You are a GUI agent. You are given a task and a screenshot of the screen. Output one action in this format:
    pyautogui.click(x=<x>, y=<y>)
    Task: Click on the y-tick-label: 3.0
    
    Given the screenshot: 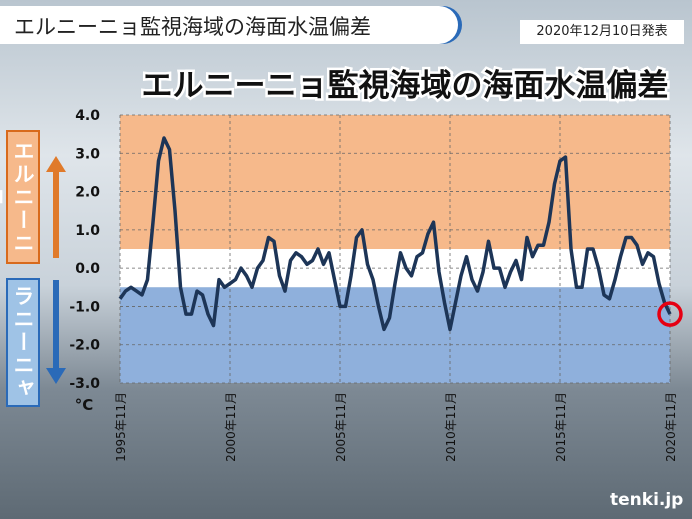 What is the action you would take?
    pyautogui.click(x=87, y=154)
    